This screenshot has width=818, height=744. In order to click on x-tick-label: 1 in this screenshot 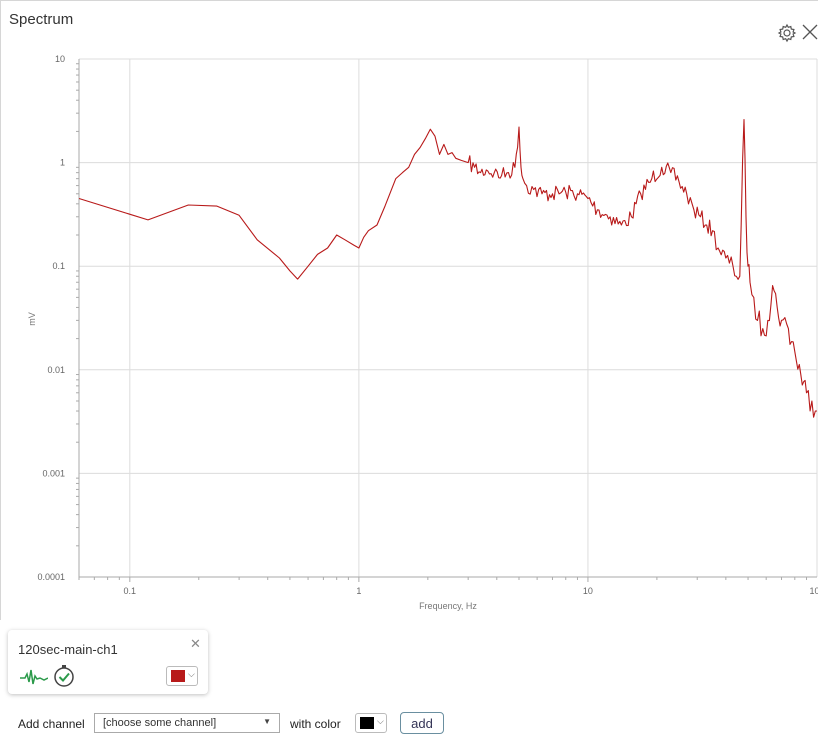, I will do `click(358, 591)`.